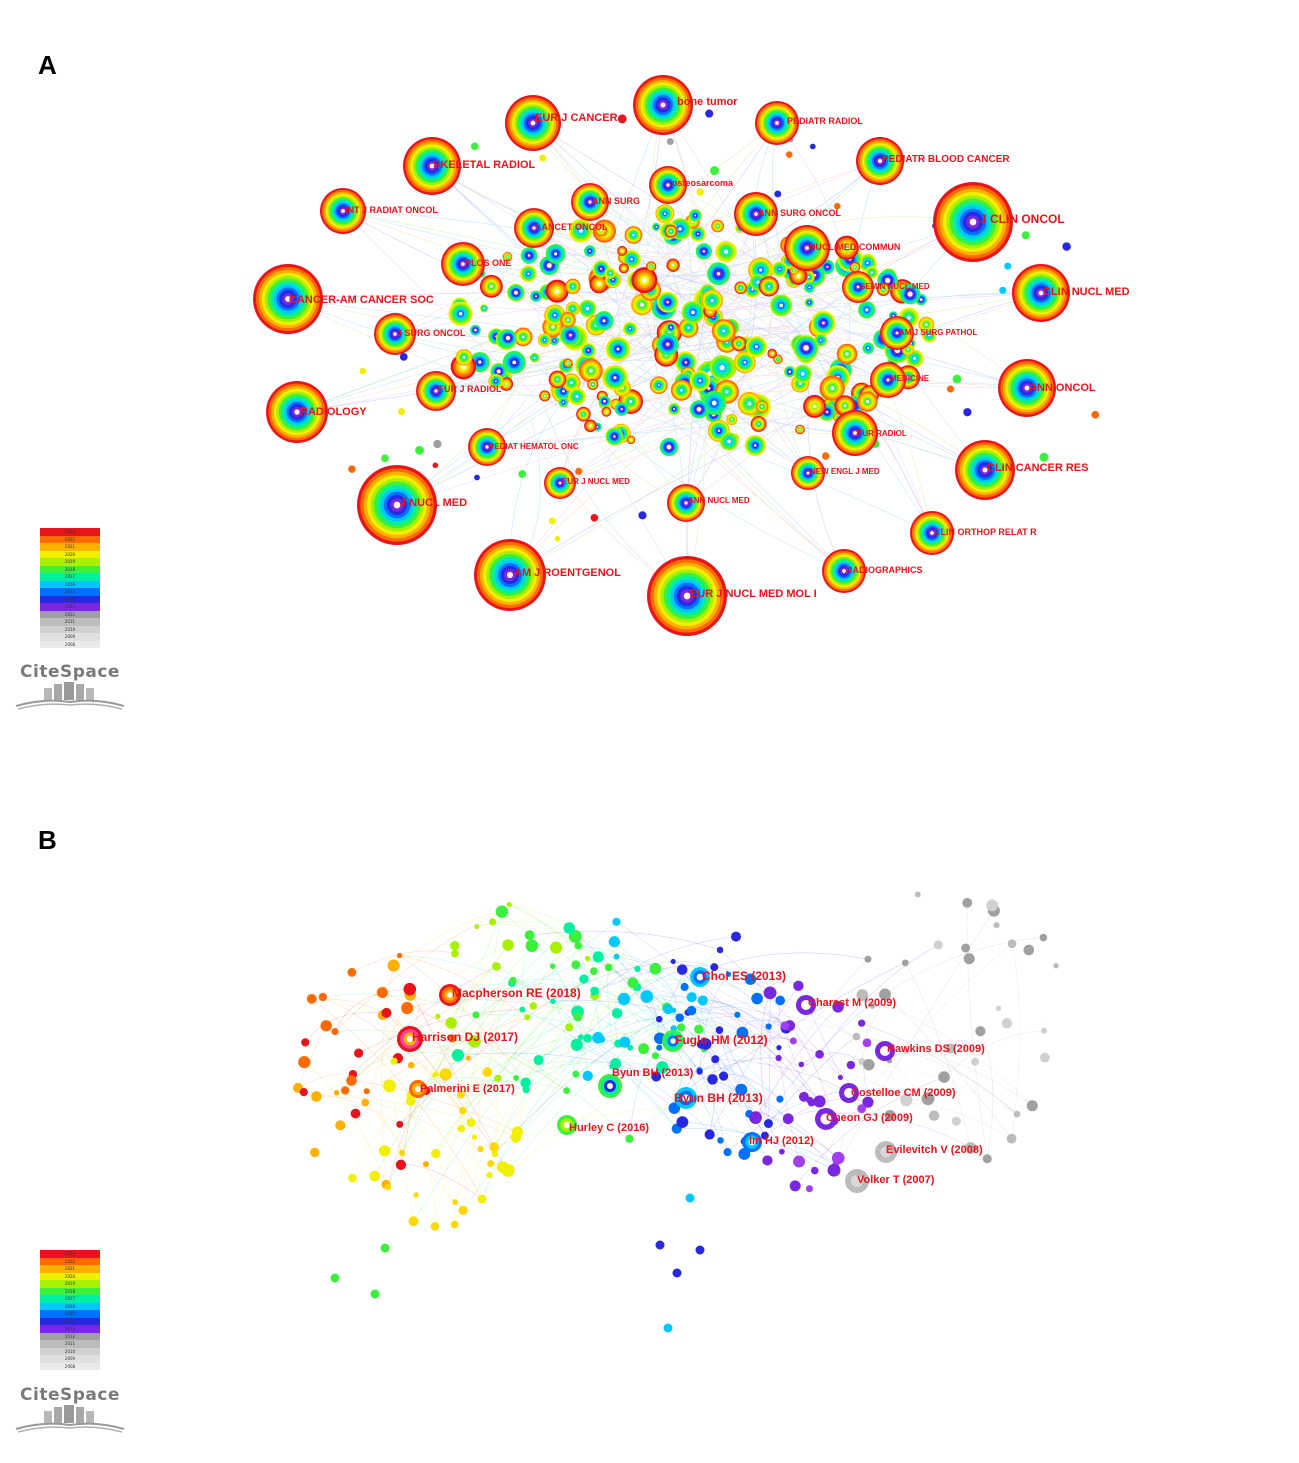 The width and height of the screenshot is (1299, 1463). Describe the element at coordinates (936, 1049) in the screenshot. I see `reference-label: Hawkins DS (2009)` at that location.